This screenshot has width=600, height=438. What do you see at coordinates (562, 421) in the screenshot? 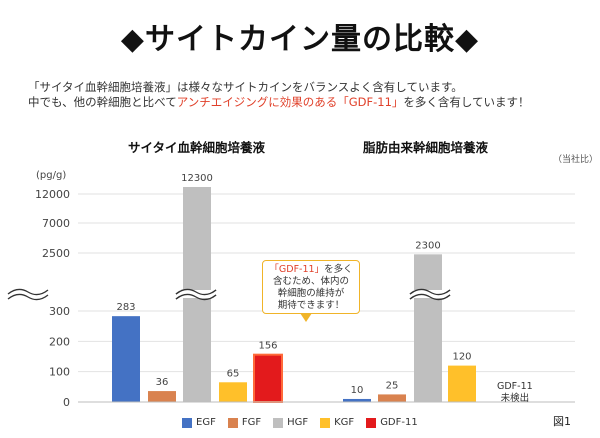
I see `figure-label: 図1` at bounding box center [562, 421].